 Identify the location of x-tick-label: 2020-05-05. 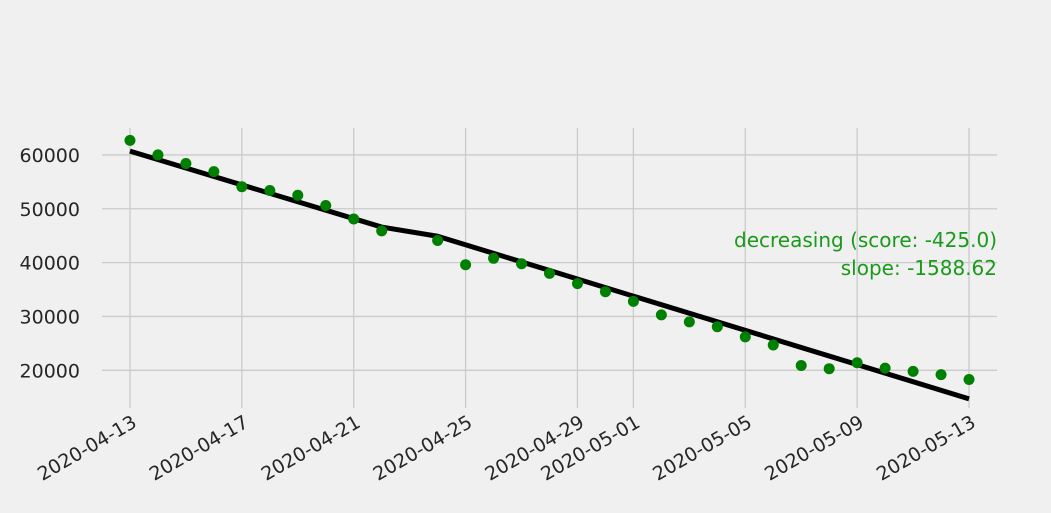
(702, 448).